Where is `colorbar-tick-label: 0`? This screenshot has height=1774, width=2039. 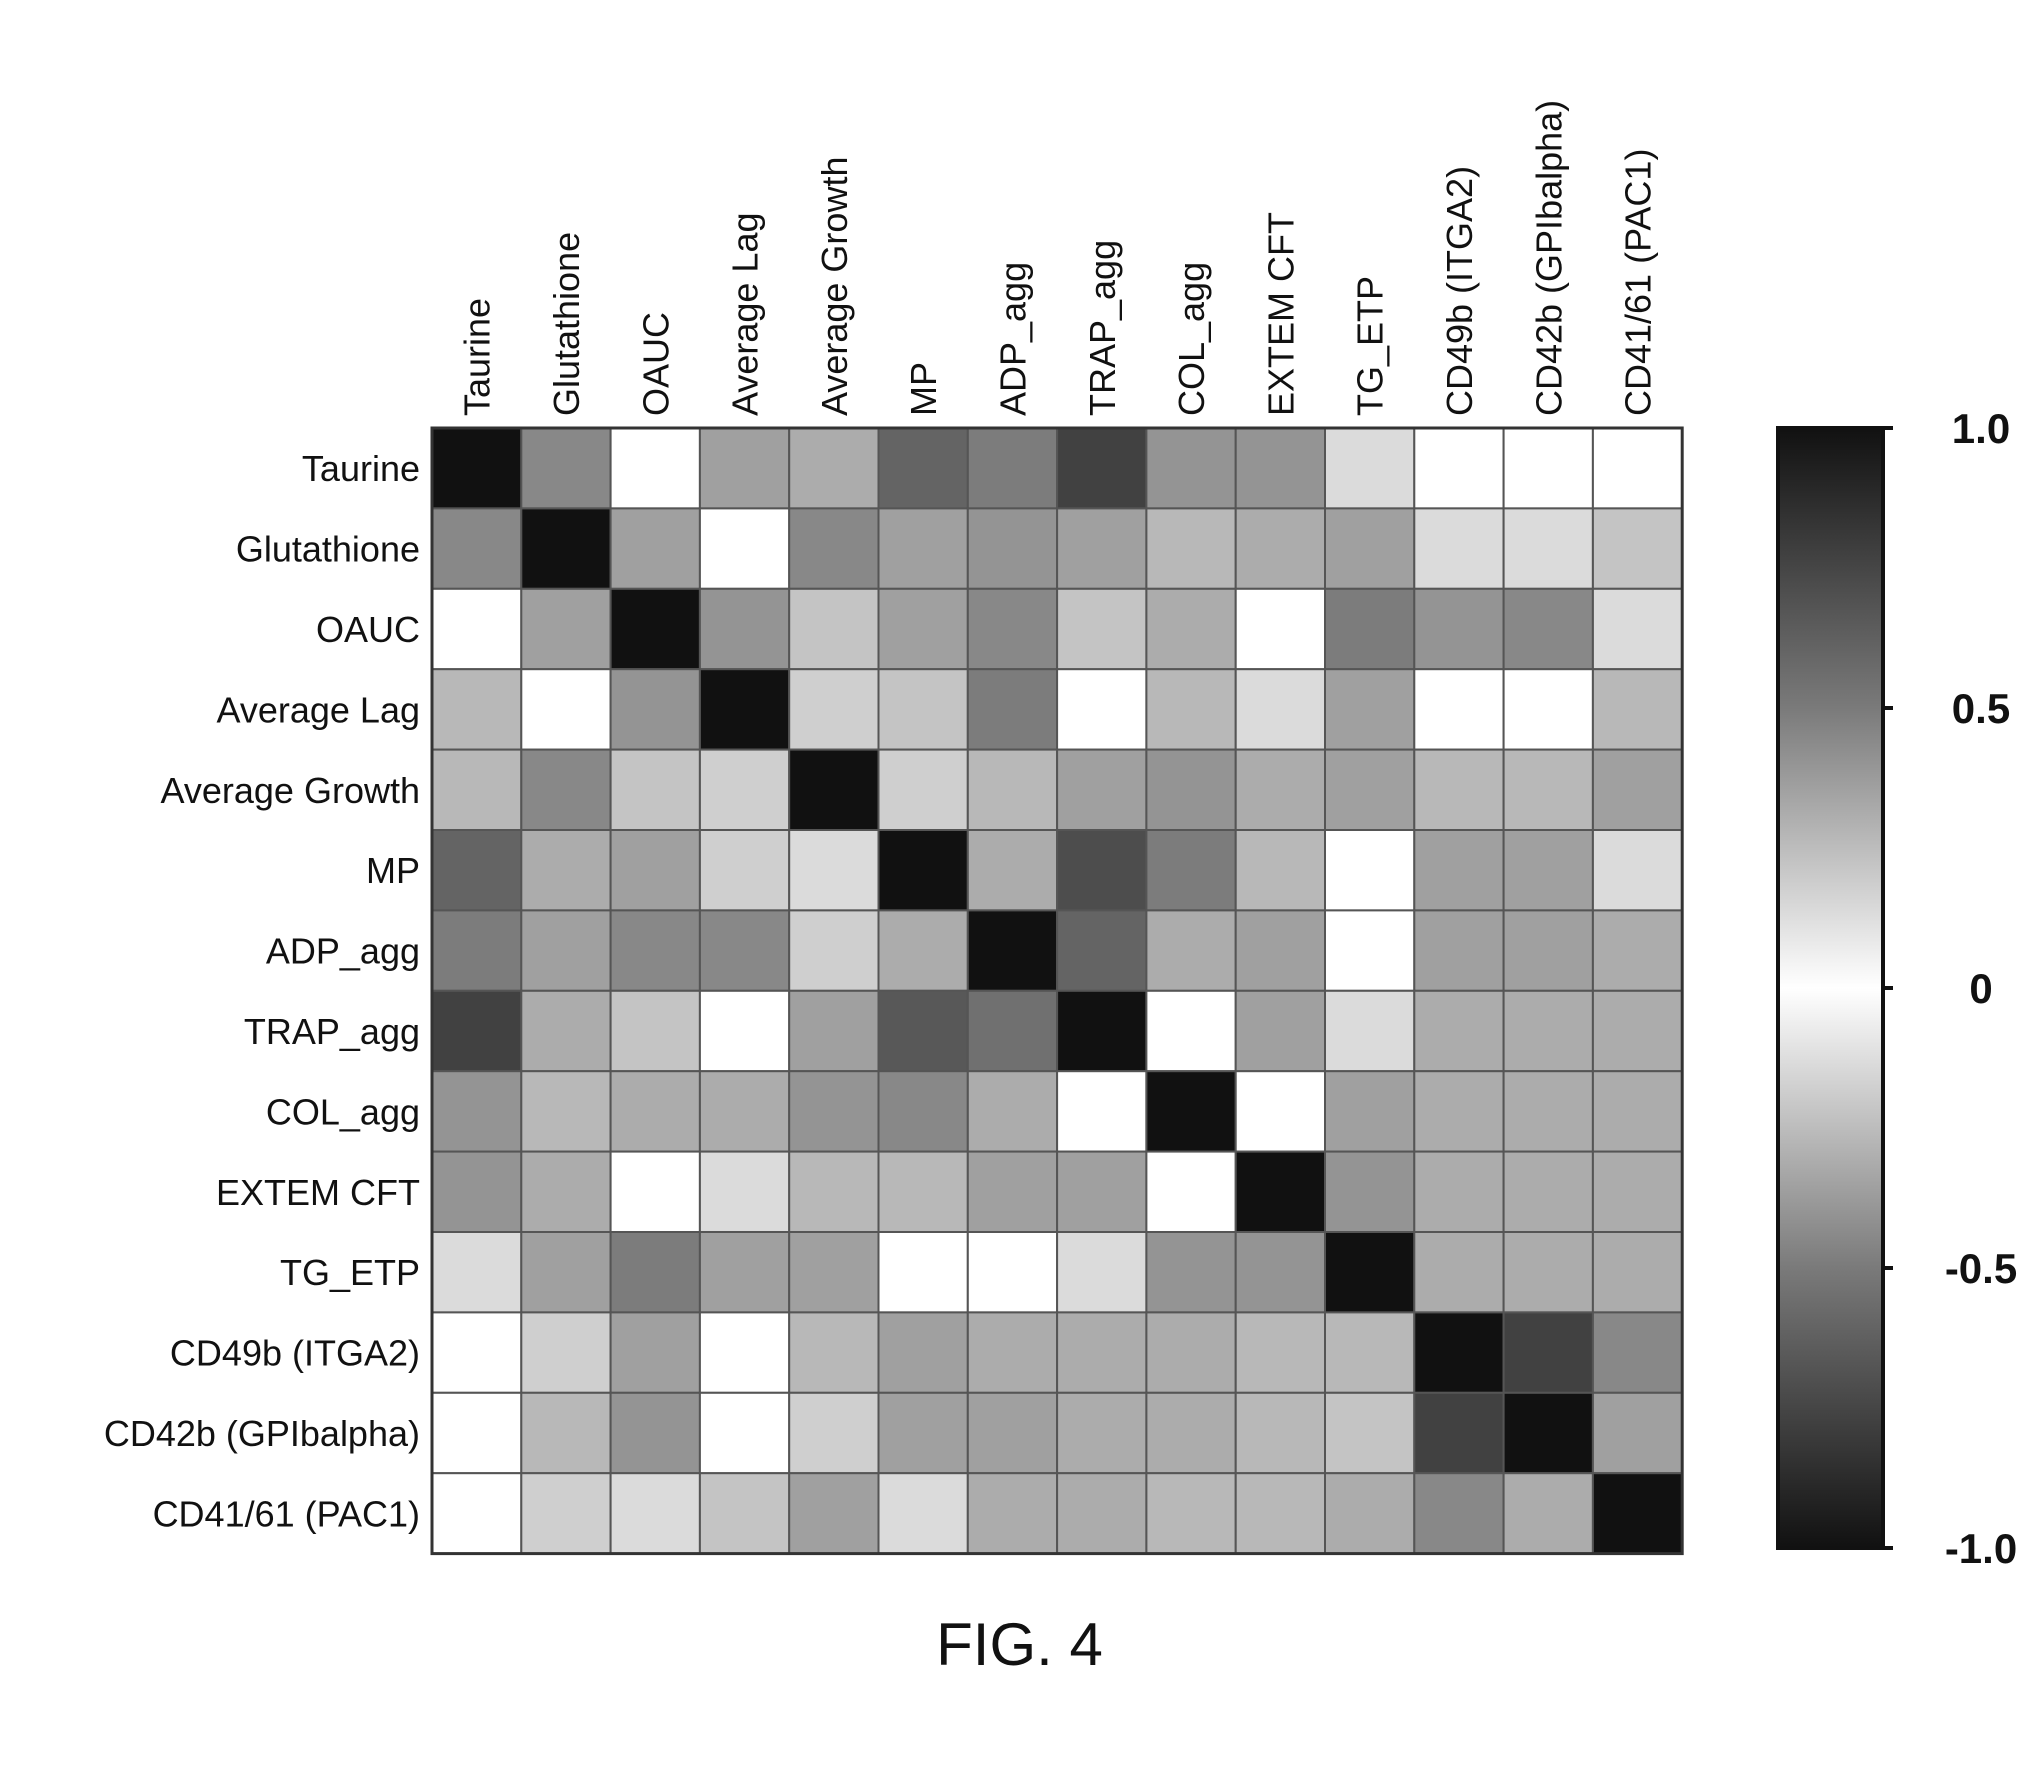 colorbar-tick-label: 0 is located at coordinates (1980, 988).